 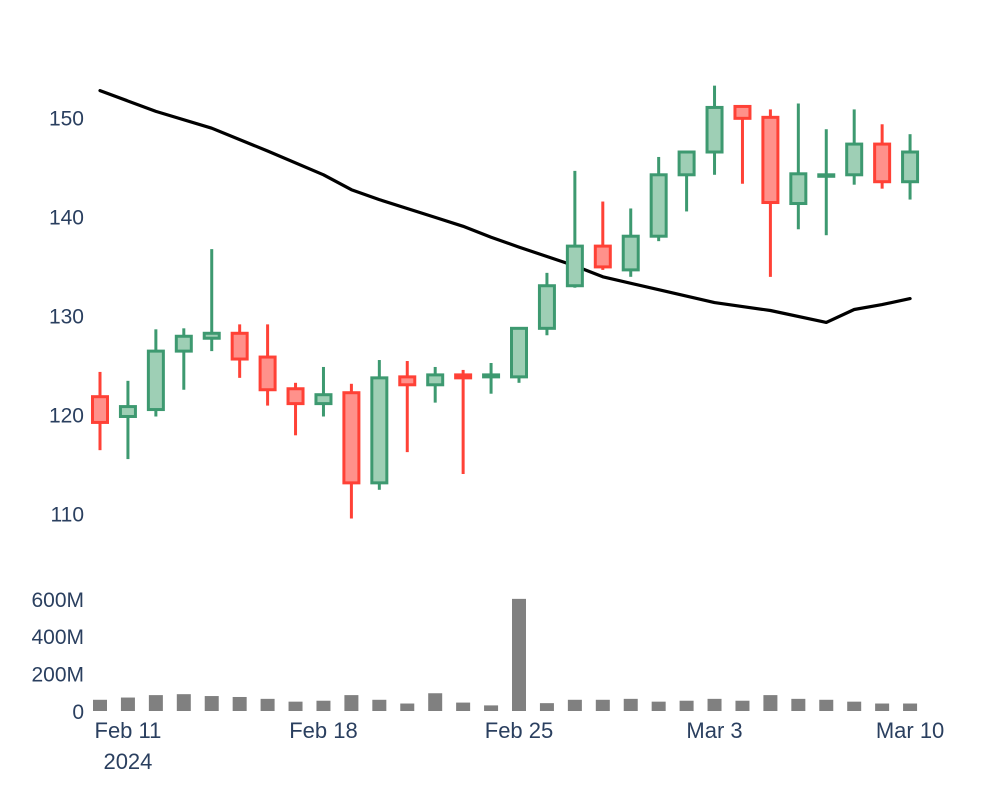 I want to click on price-y-axis: 110 120 130 140 150, so click(x=66, y=316).